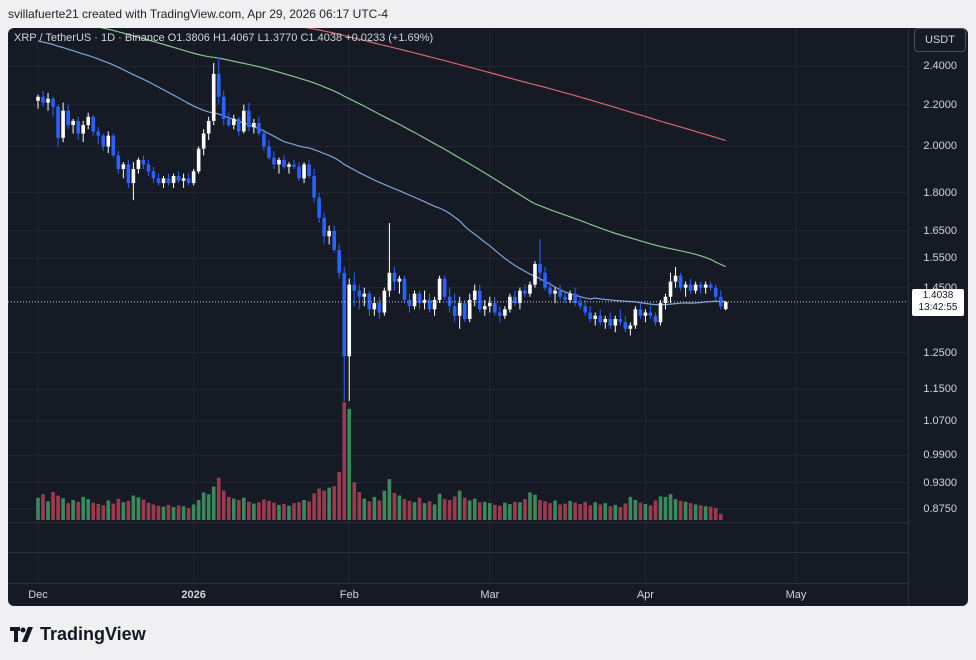 The height and width of the screenshot is (660, 976). What do you see at coordinates (216, 38) in the screenshot?
I see `high-label: H` at bounding box center [216, 38].